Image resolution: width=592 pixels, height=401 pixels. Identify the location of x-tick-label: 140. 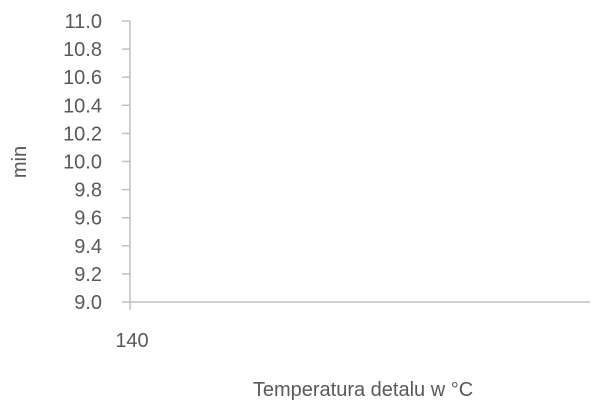
(131, 341).